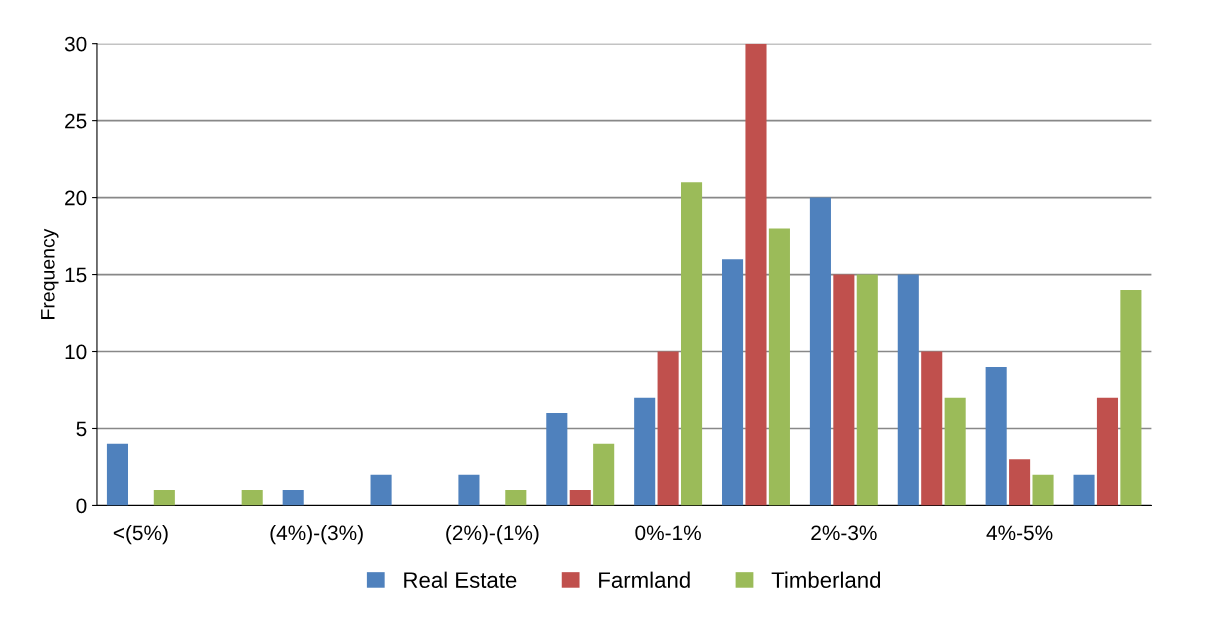  I want to click on y-axis-title: Frequency, so click(50, 273).